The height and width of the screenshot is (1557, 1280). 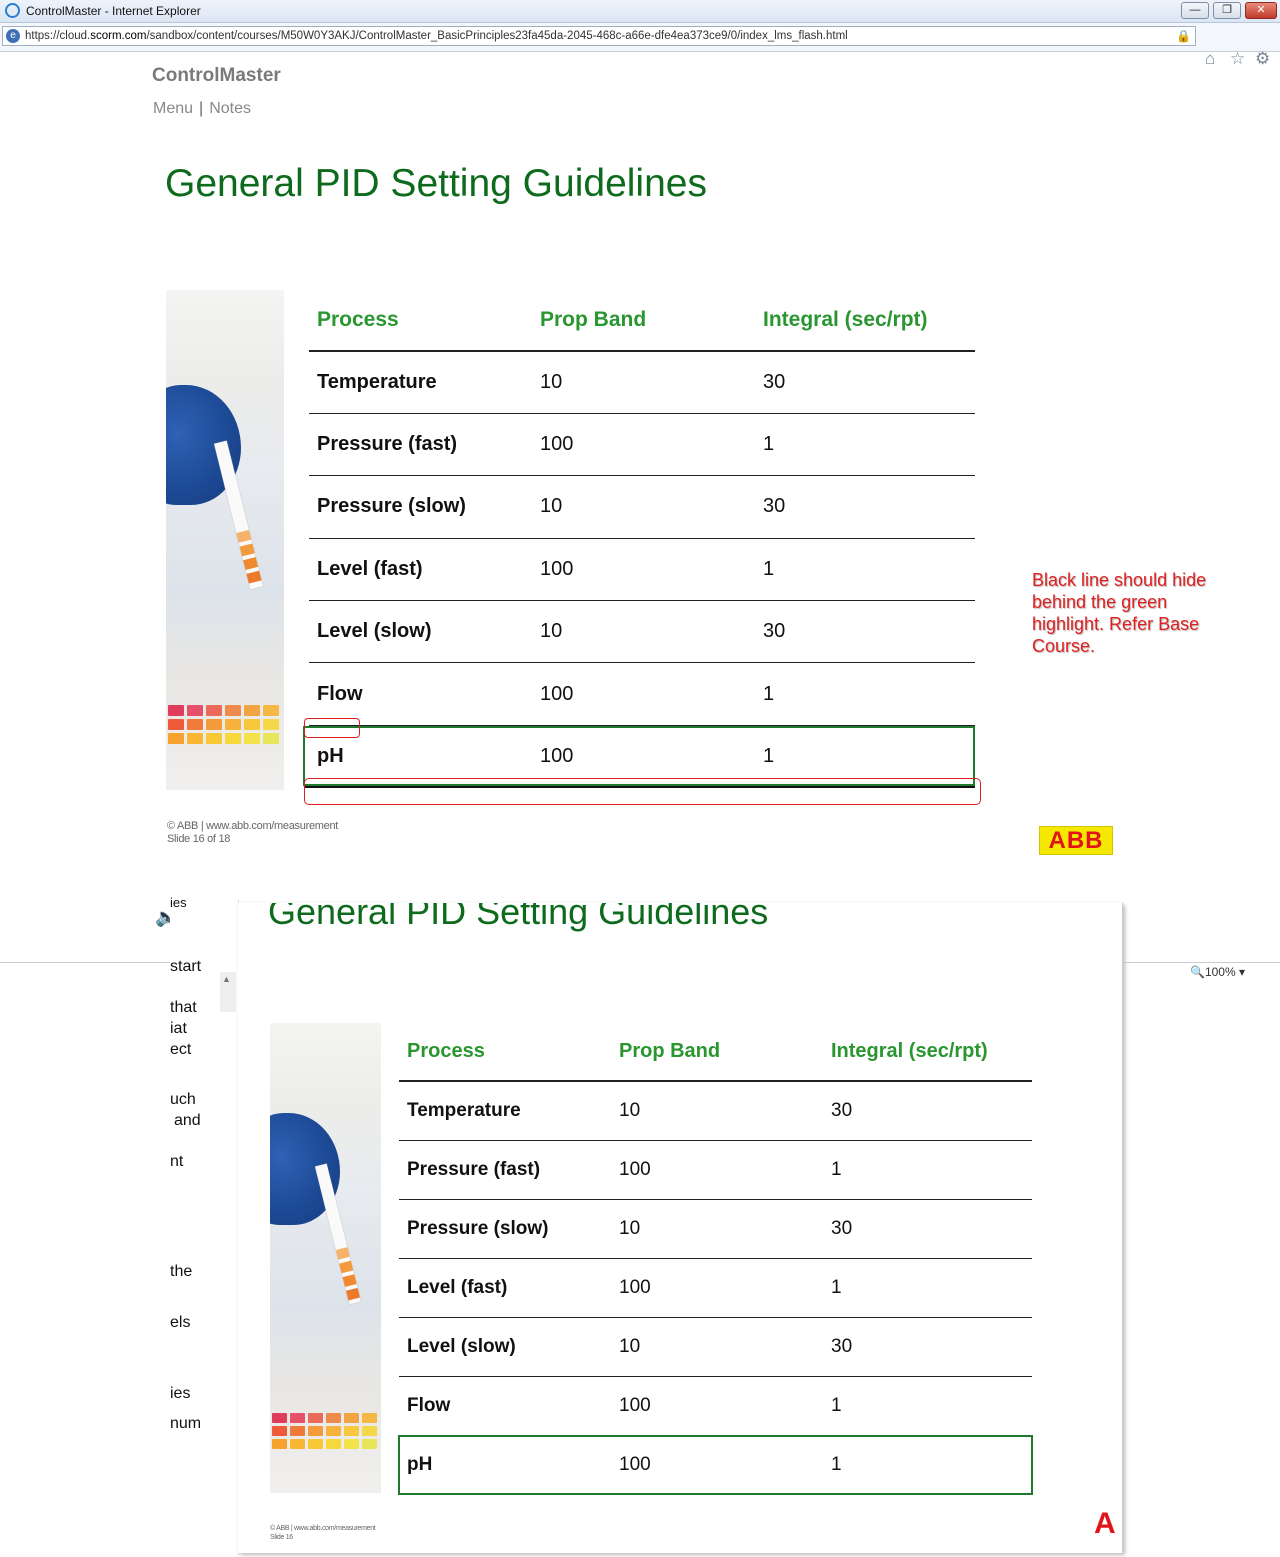 I want to click on lower-slide-title: General PID Setting Guidelines, so click(x=518, y=918).